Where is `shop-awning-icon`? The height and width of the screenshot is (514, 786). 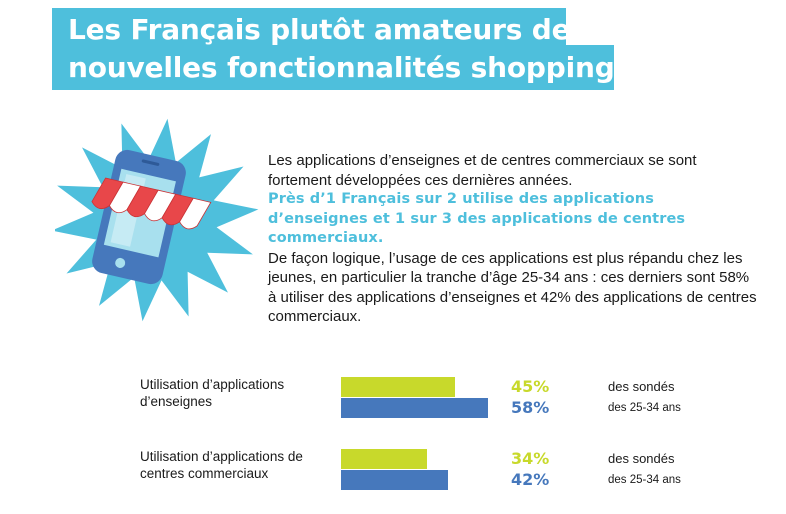
shop-awning-icon is located at coordinates (151, 203).